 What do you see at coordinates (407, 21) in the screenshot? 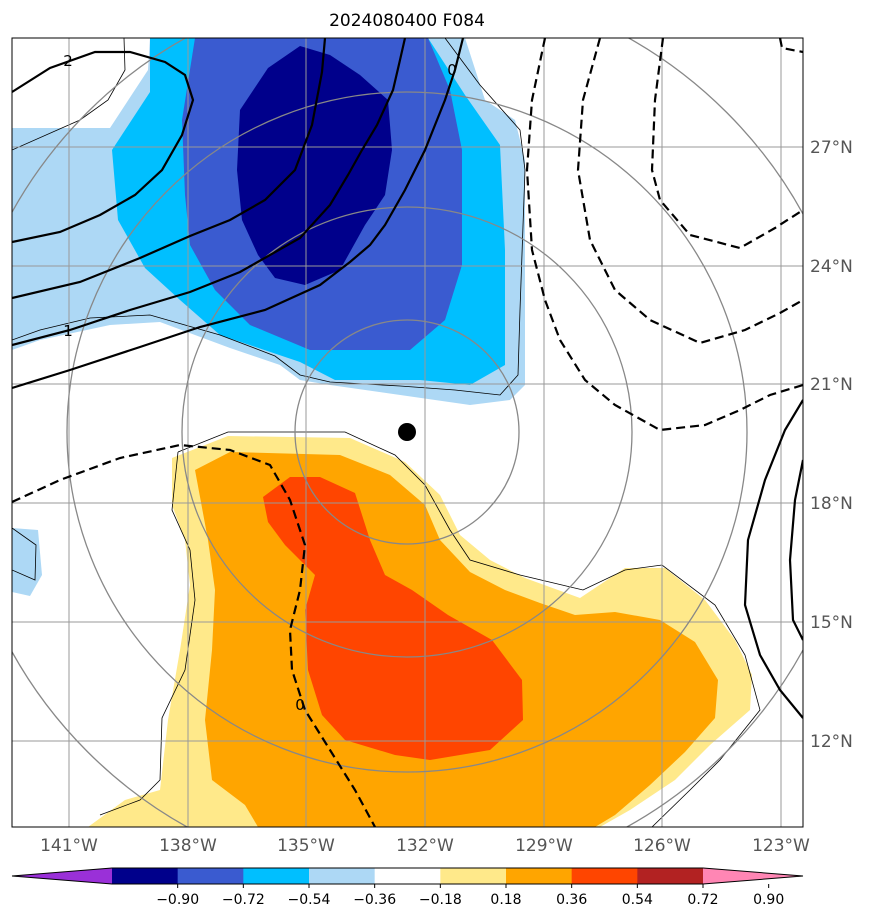
I see `map-title: 2024080400 F084` at bounding box center [407, 21].